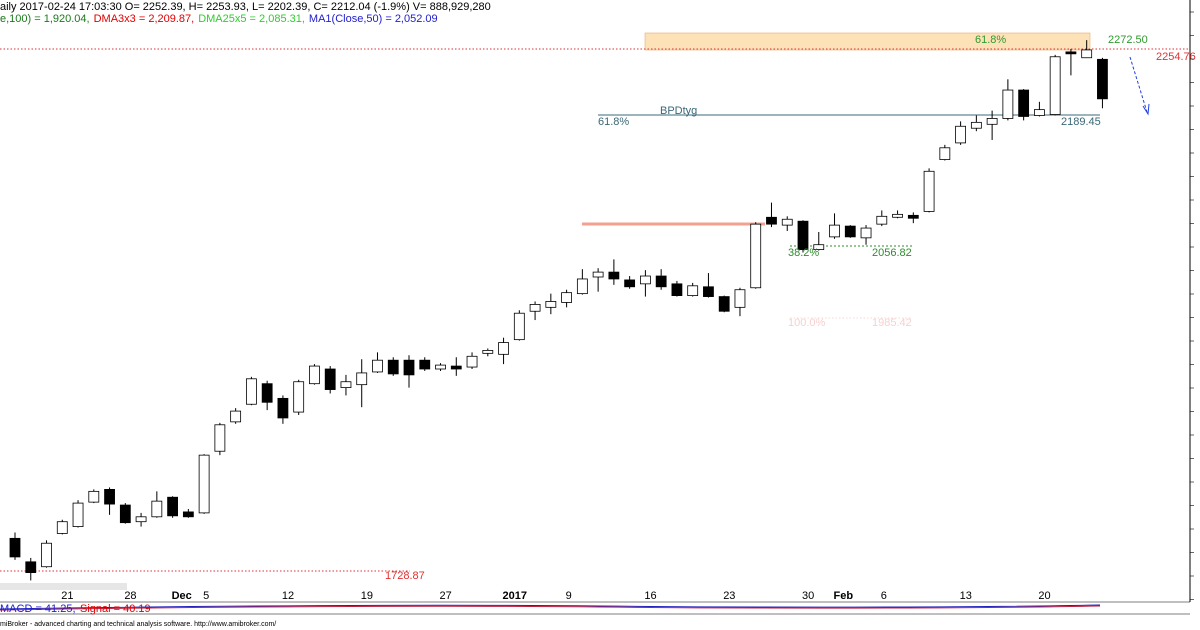 The image size is (1200, 630). What do you see at coordinates (288, 596) in the screenshot?
I see `x-tick-label: 12` at bounding box center [288, 596].